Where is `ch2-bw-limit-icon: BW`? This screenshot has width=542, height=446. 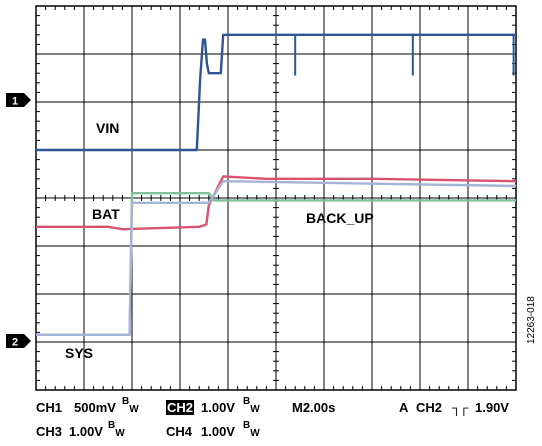 ch2-bw-limit-icon: BW is located at coordinates (251, 405).